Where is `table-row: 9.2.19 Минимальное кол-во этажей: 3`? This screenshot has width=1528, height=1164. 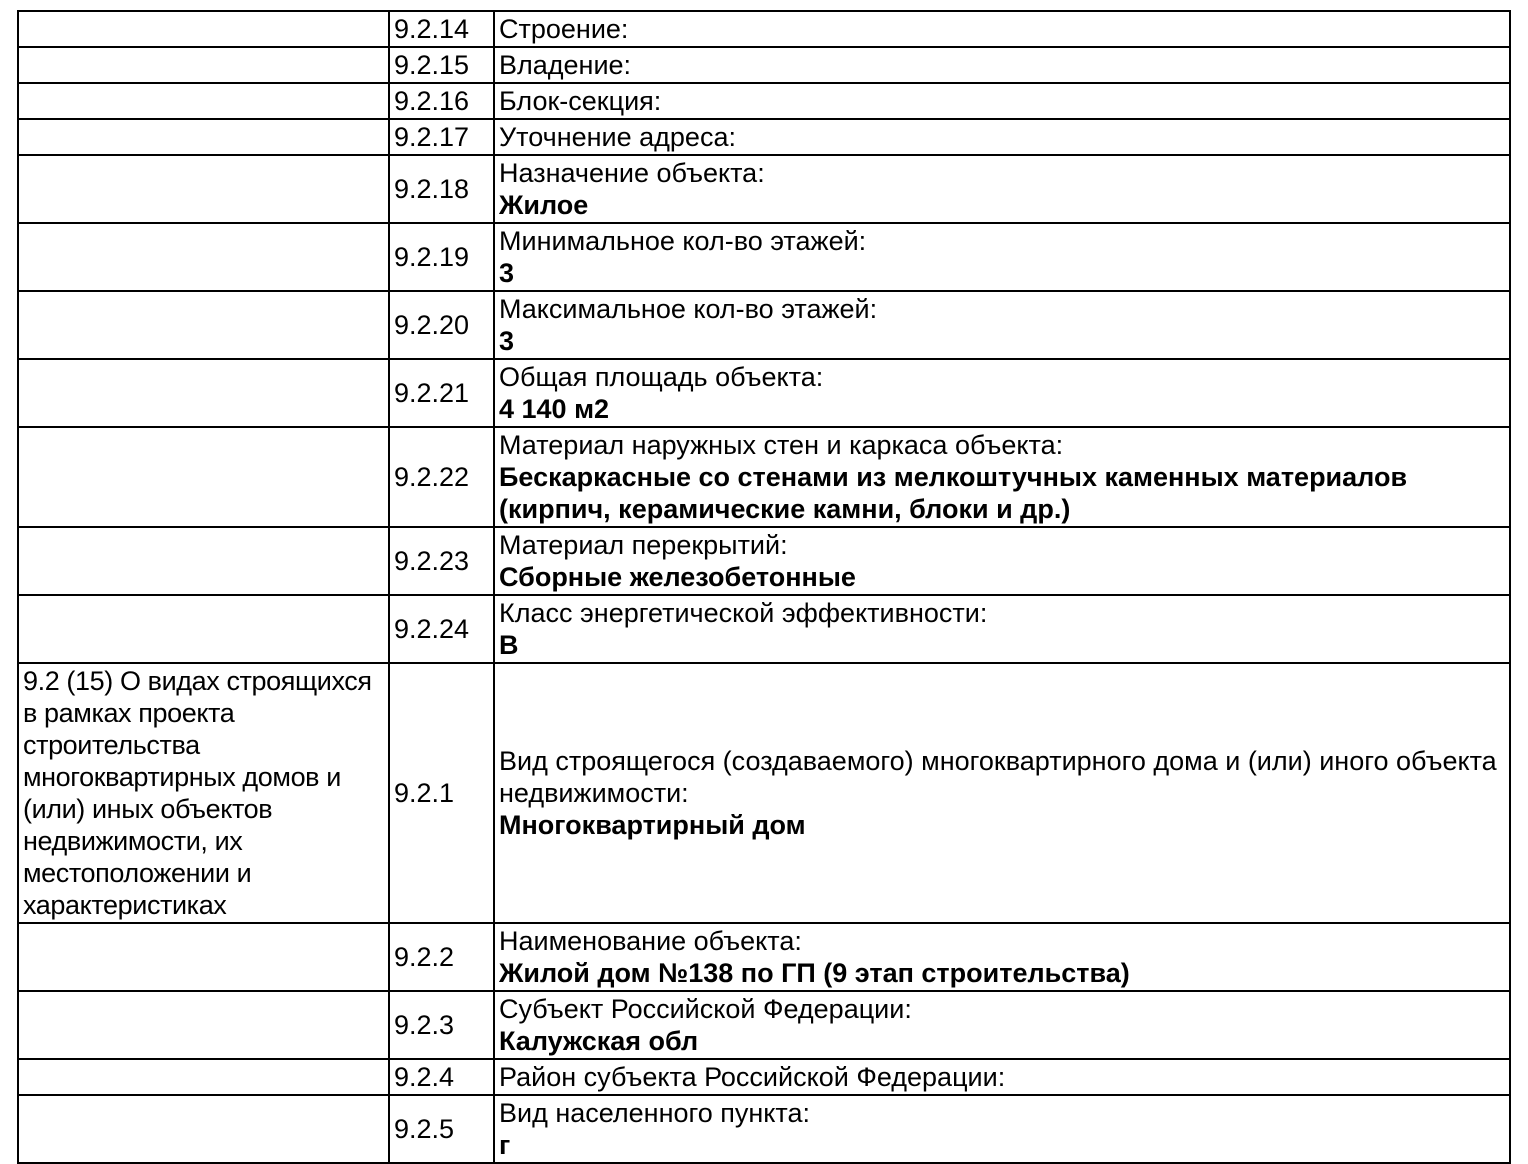
table-row: 9.2.19 Минимальное кол-во этажей: 3 is located at coordinates (764, 257).